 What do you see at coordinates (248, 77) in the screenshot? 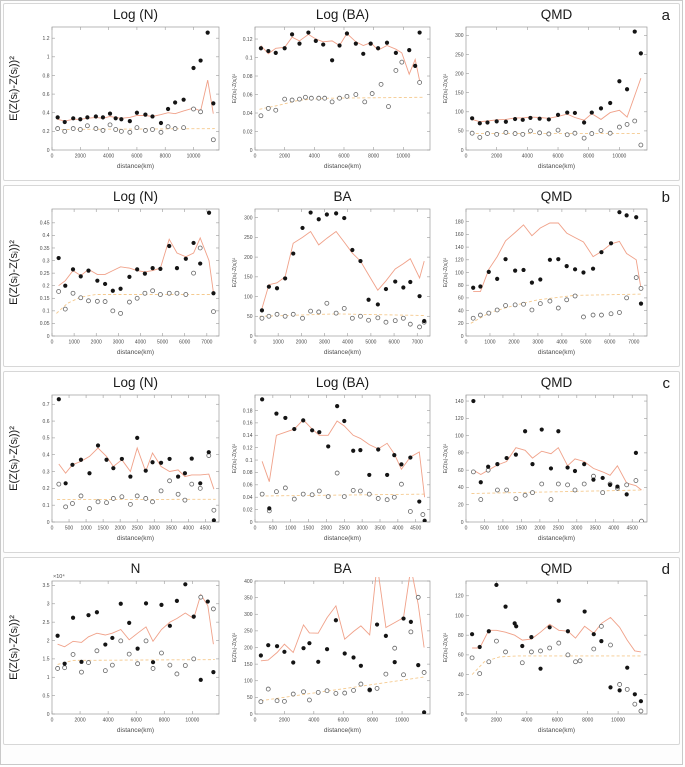
I see `svg-text: 0.08` at bounding box center [248, 77].